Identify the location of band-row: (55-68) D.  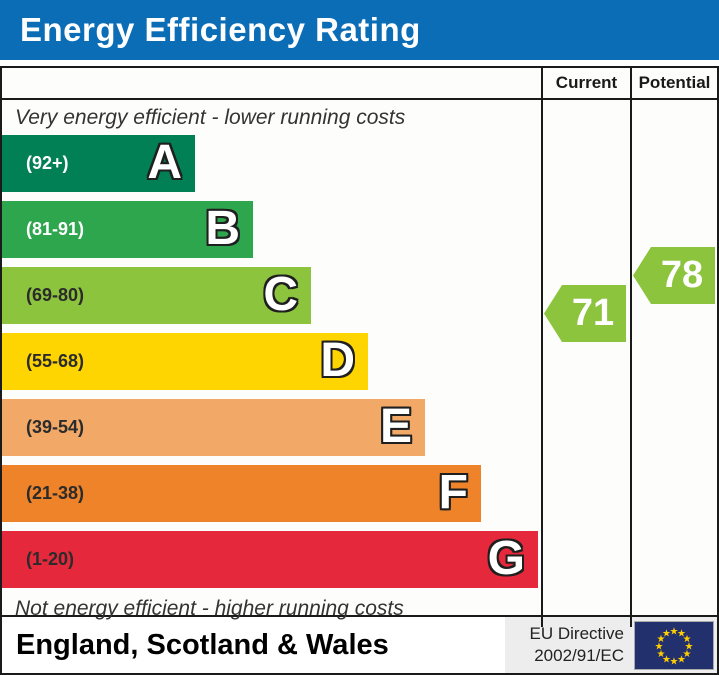
(185, 361).